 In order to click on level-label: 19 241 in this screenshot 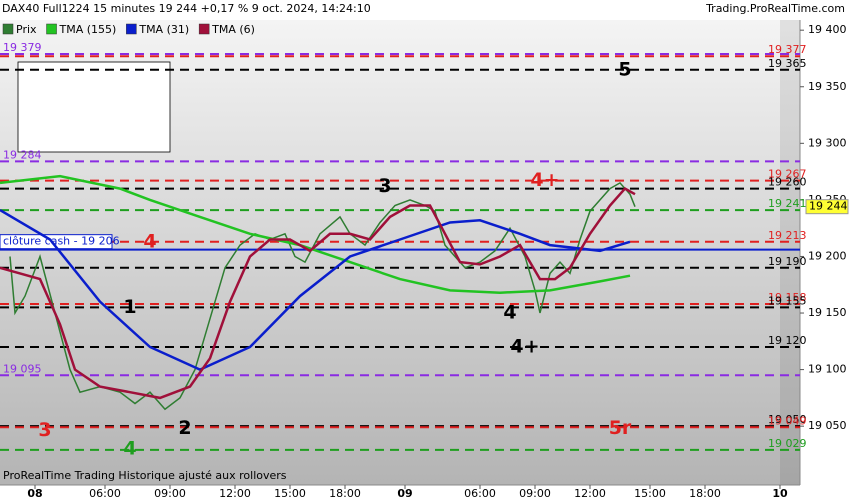, I will do `click(787, 203)`.